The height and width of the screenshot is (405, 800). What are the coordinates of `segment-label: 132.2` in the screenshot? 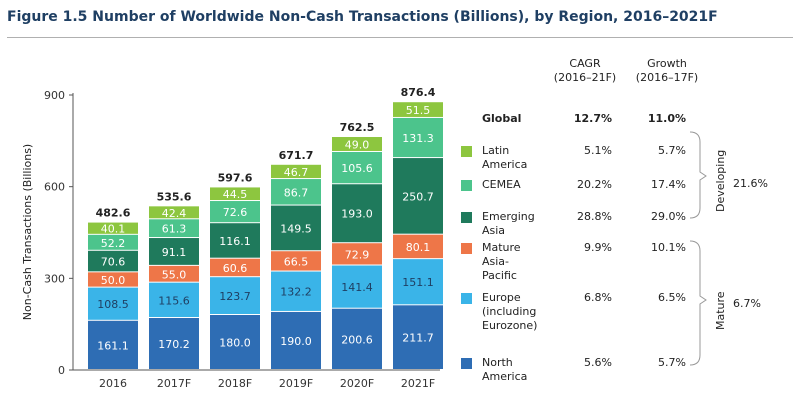 It's located at (296, 292).